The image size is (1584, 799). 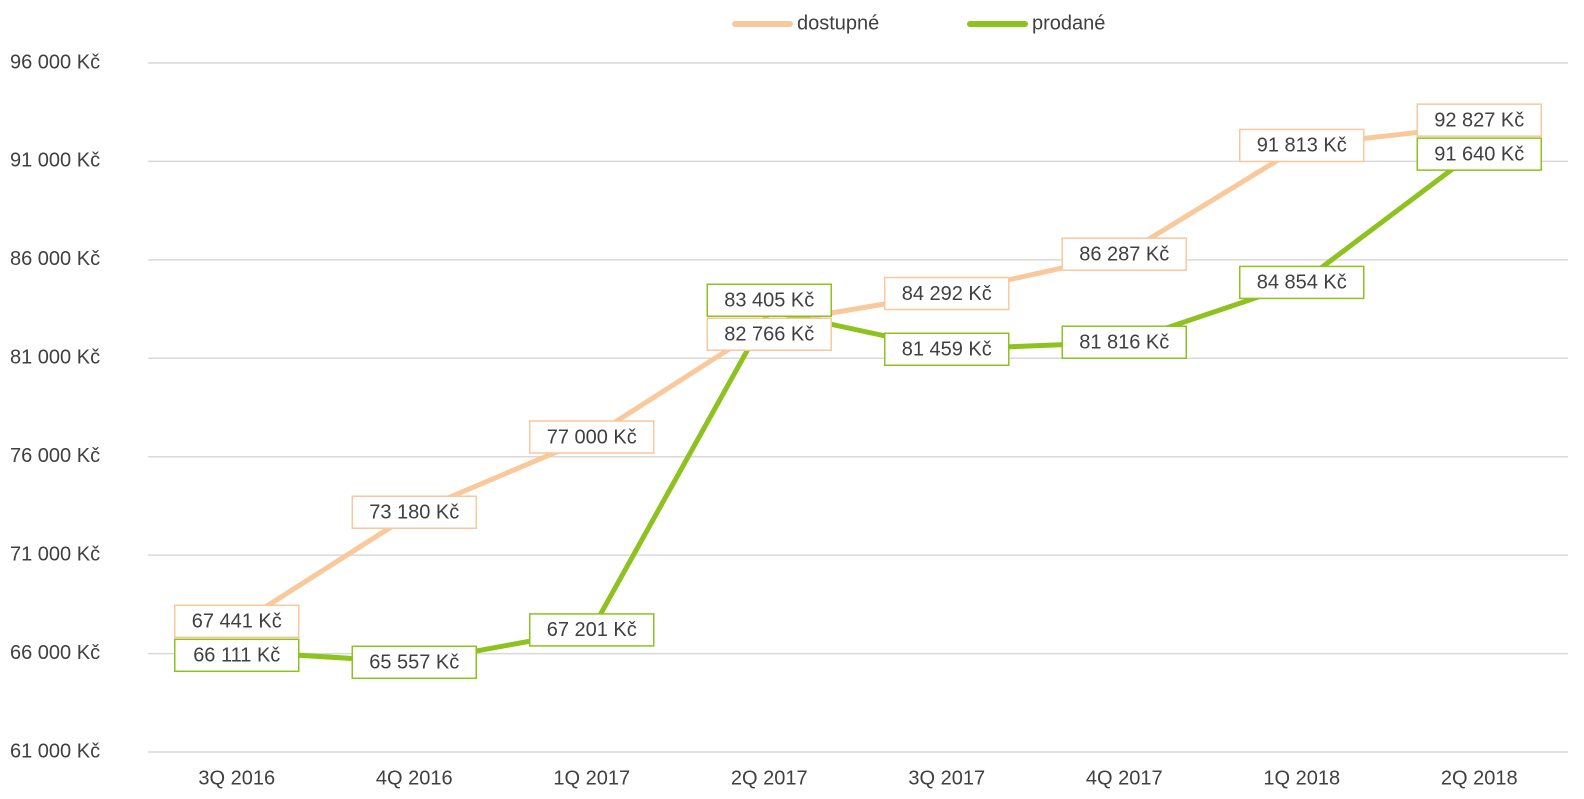 I want to click on legend-label: prodané, so click(x=1068, y=23).